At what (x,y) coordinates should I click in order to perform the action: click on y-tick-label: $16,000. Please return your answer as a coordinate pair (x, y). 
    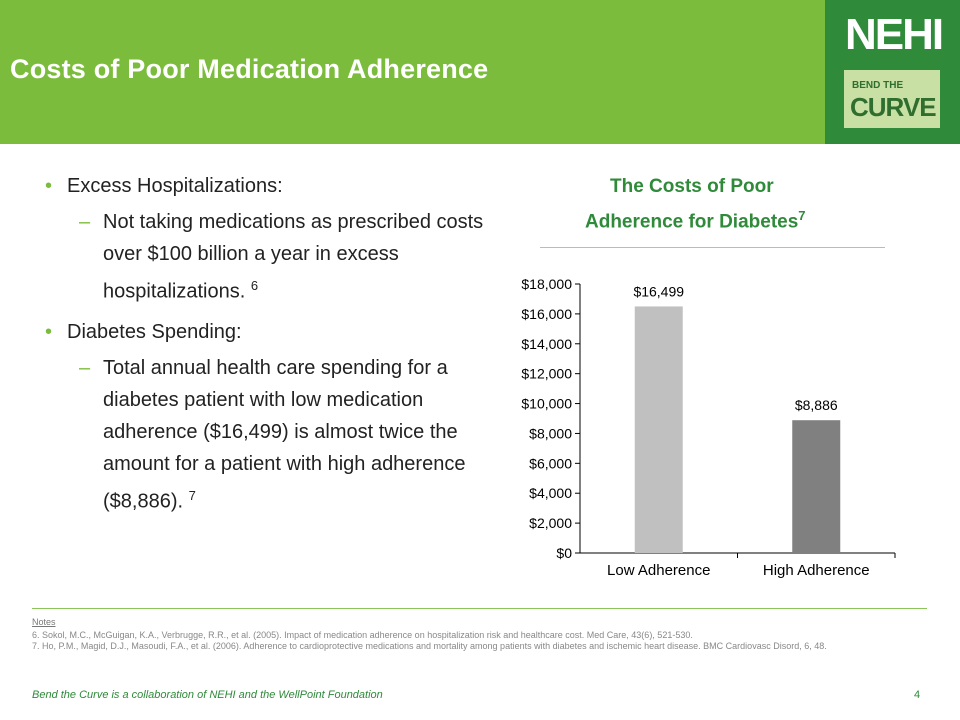
    Looking at the image, I should click on (546, 314).